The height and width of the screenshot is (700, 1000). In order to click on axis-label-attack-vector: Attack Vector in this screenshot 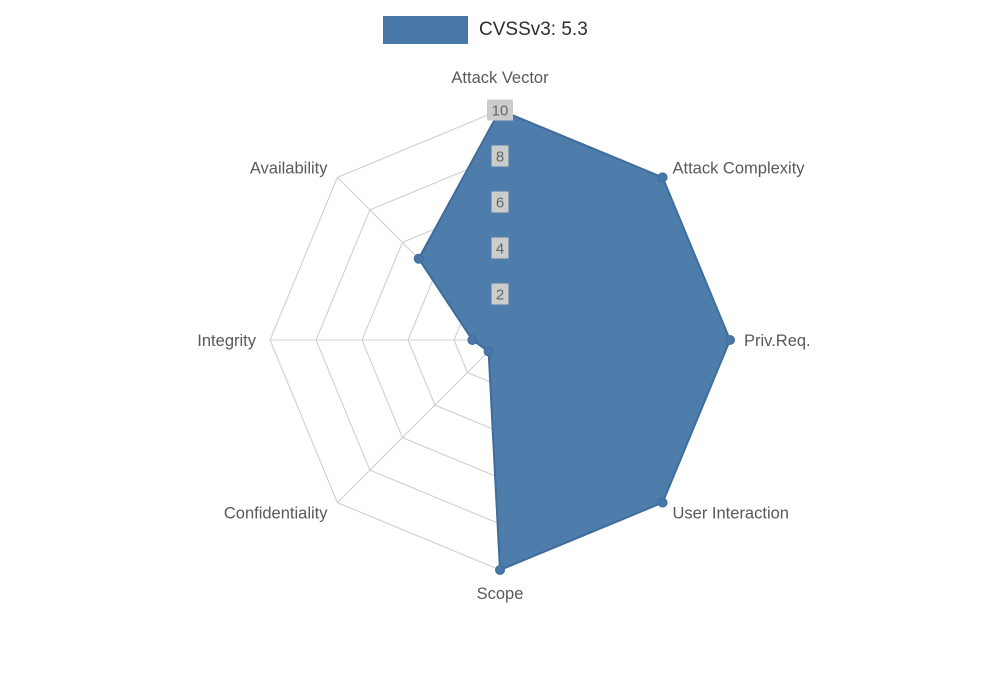, I will do `click(500, 78)`.